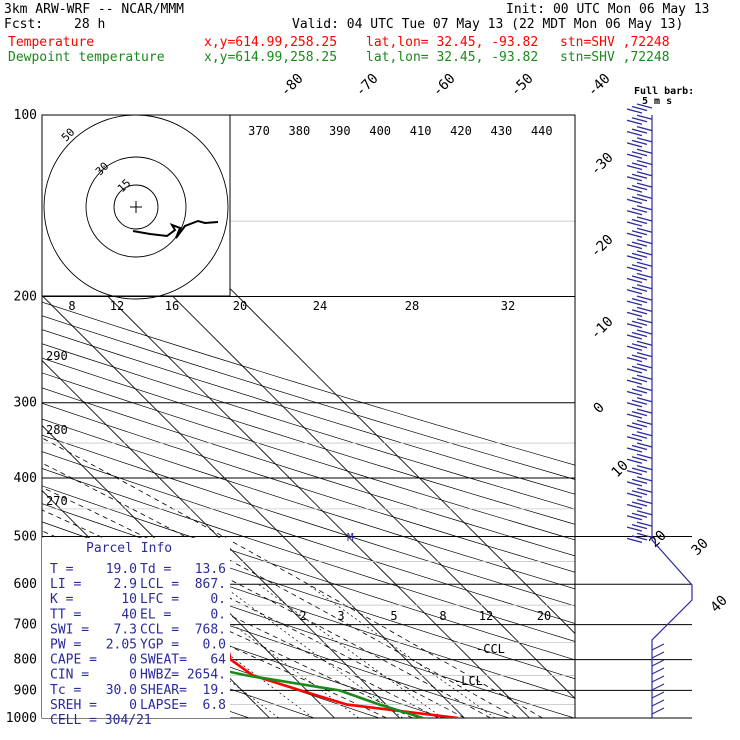  What do you see at coordinates (214, 645) in the screenshot?
I see `parcel-value: 0.0` at bounding box center [214, 645].